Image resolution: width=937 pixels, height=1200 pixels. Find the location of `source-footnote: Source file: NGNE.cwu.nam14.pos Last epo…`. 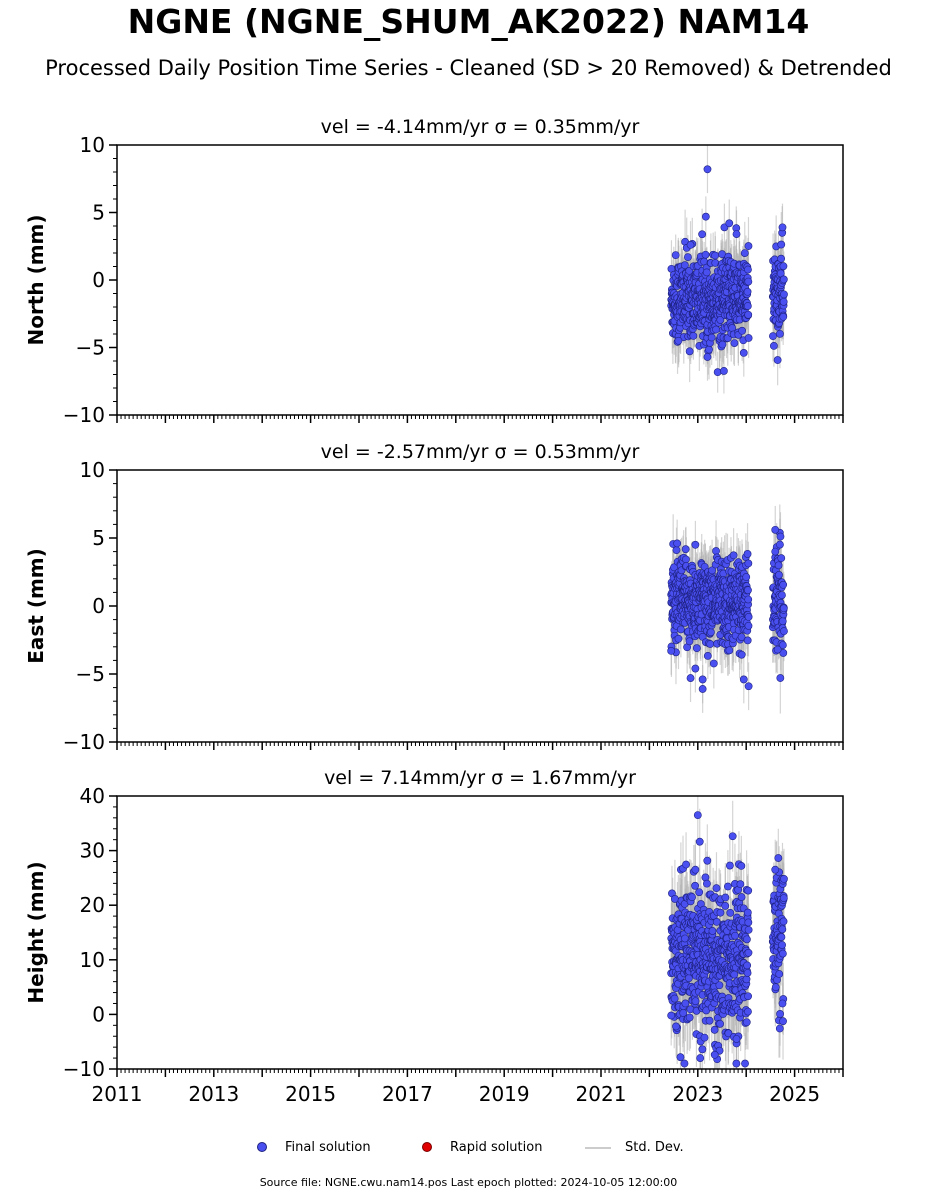

source-footnote: Source file: NGNE.cwu.nam14.pos Last epo… is located at coordinates (468, 1182).